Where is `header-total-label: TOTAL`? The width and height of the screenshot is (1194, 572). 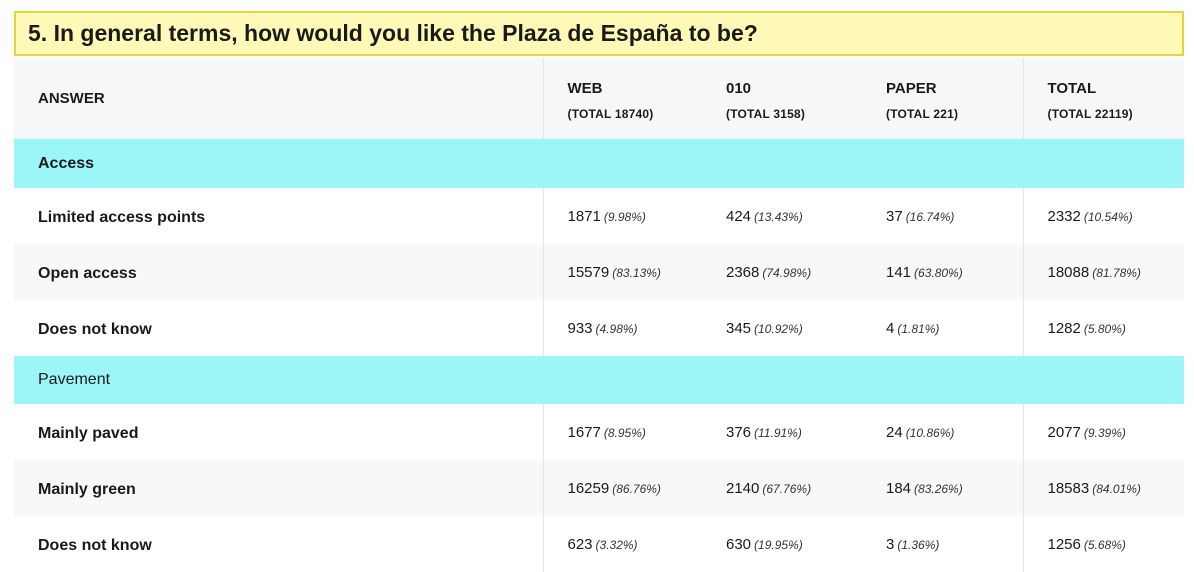 header-total-label: TOTAL is located at coordinates (1072, 88).